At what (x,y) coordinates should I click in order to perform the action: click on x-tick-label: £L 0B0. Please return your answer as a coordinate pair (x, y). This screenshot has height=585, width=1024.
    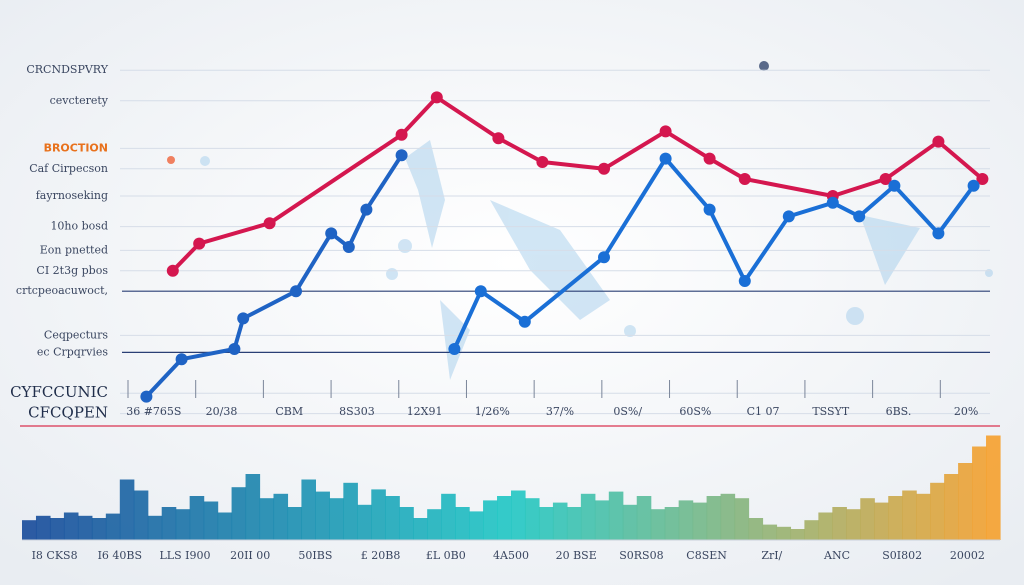
    Looking at the image, I should click on (446, 555).